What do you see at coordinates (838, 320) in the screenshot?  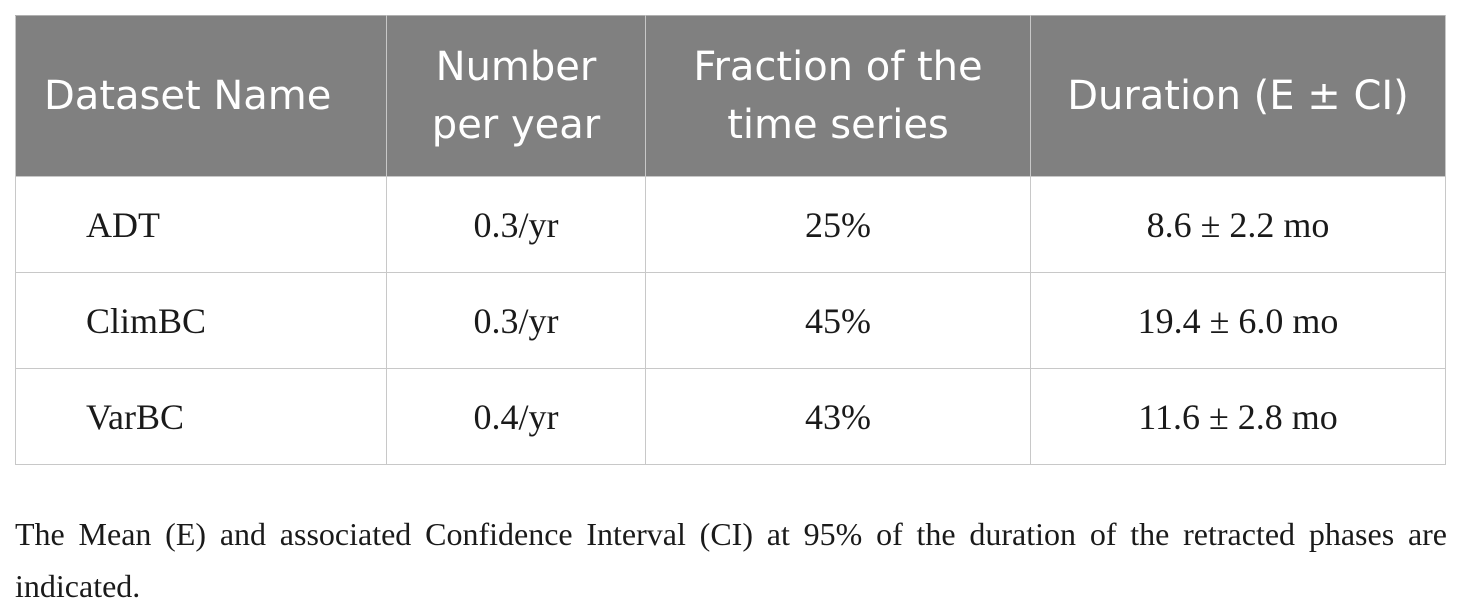 I see `cell-fraction: 45%` at bounding box center [838, 320].